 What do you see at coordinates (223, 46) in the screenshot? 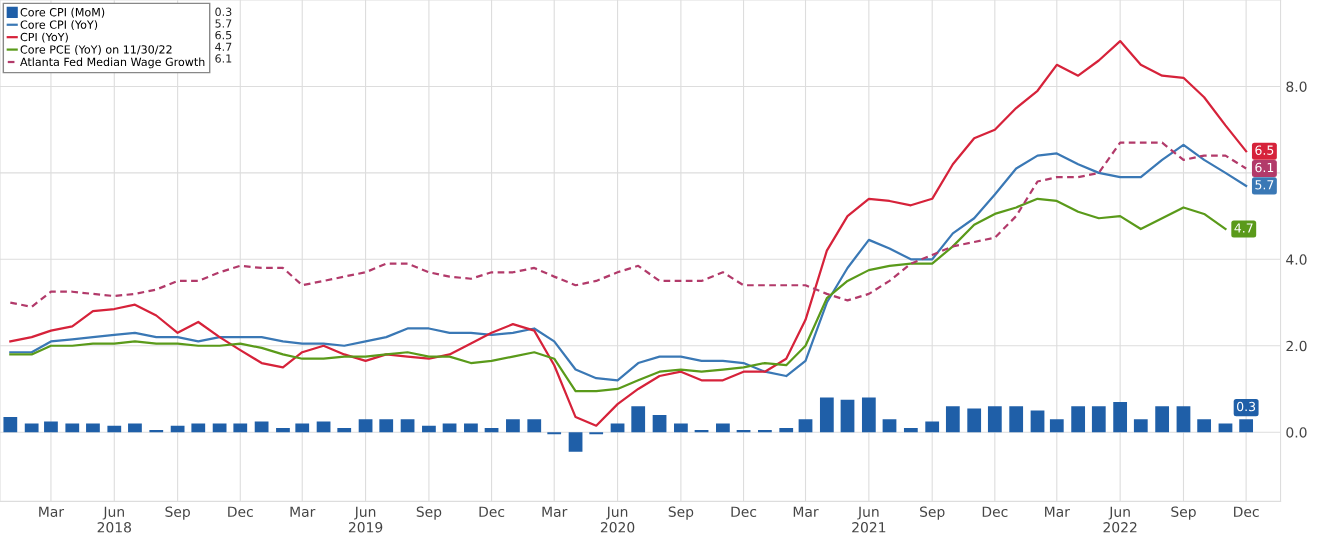
I see `text: 4.7` at bounding box center [223, 46].